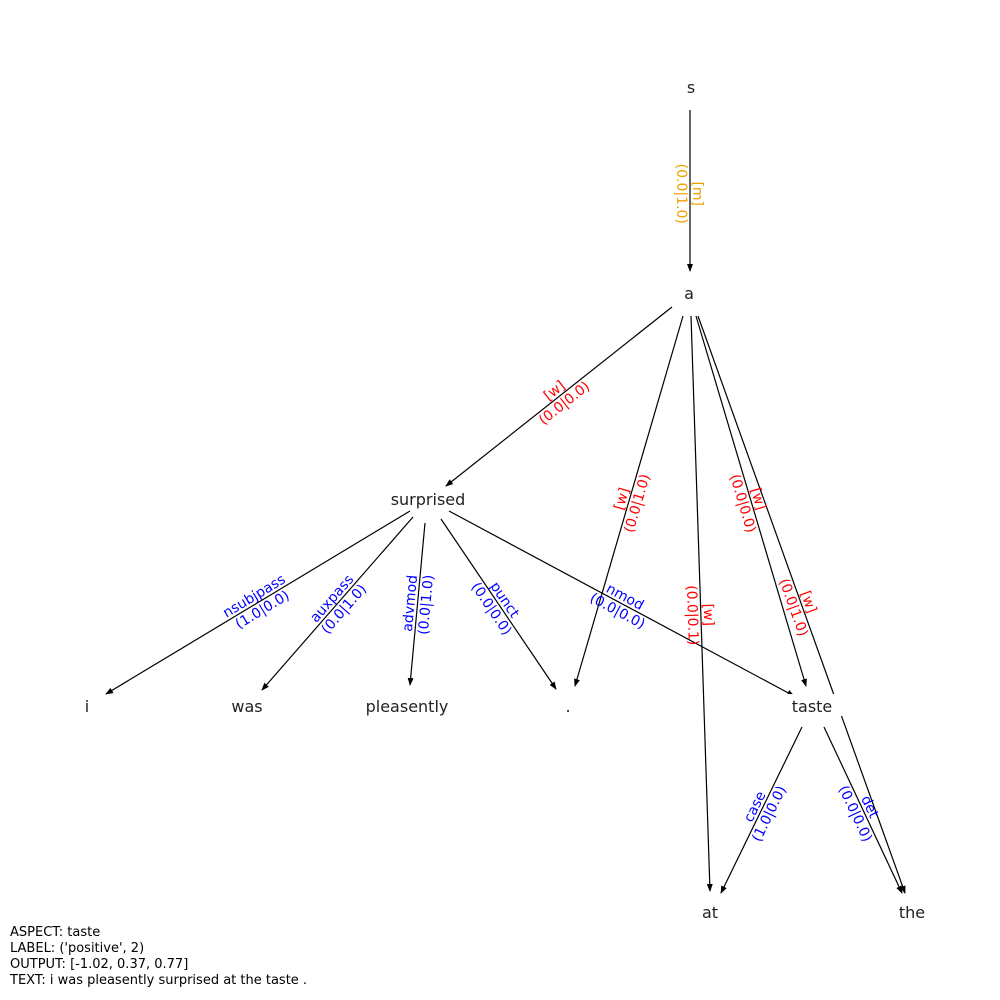 The height and width of the screenshot is (1000, 1000). I want to click on edge-label-surprised-pleasently: advmod(0.0|1.0), so click(418, 604).